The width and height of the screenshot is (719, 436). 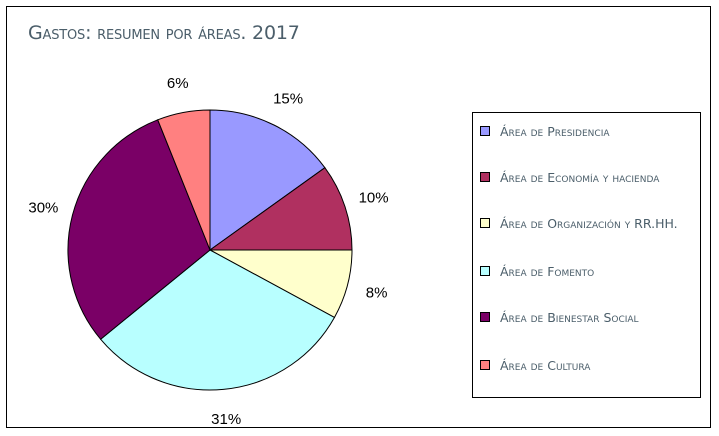 What do you see at coordinates (545, 365) in the screenshot?
I see `legend-label: Área de Cultura` at bounding box center [545, 365].